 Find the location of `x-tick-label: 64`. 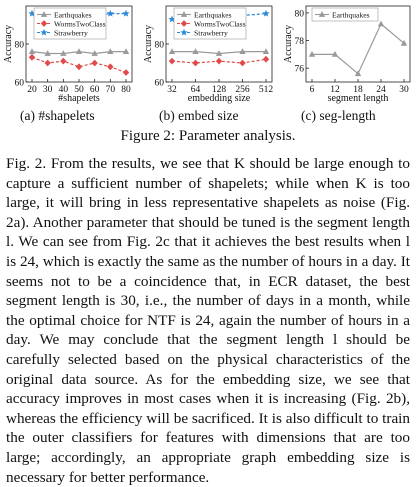

x-tick-label: 64 is located at coordinates (196, 90).